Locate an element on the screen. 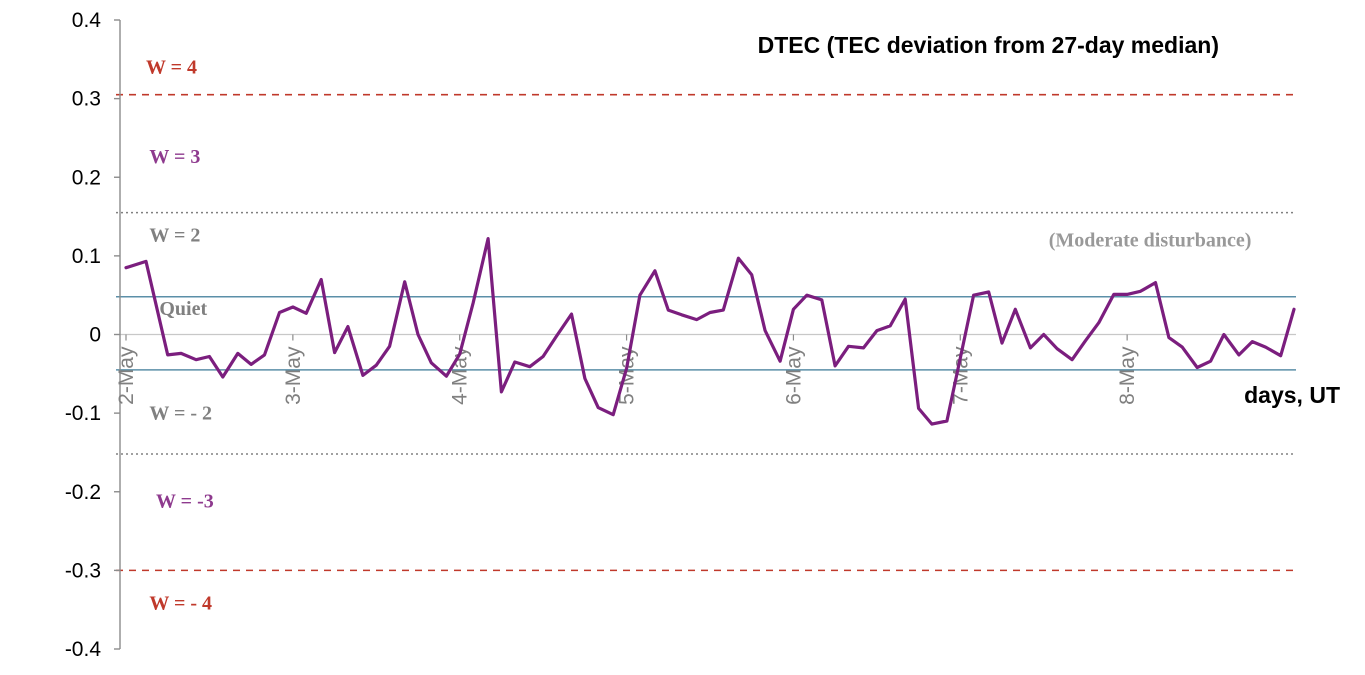 The height and width of the screenshot is (675, 1365). x-tick-label-4: 6-May is located at coordinates (793, 375).